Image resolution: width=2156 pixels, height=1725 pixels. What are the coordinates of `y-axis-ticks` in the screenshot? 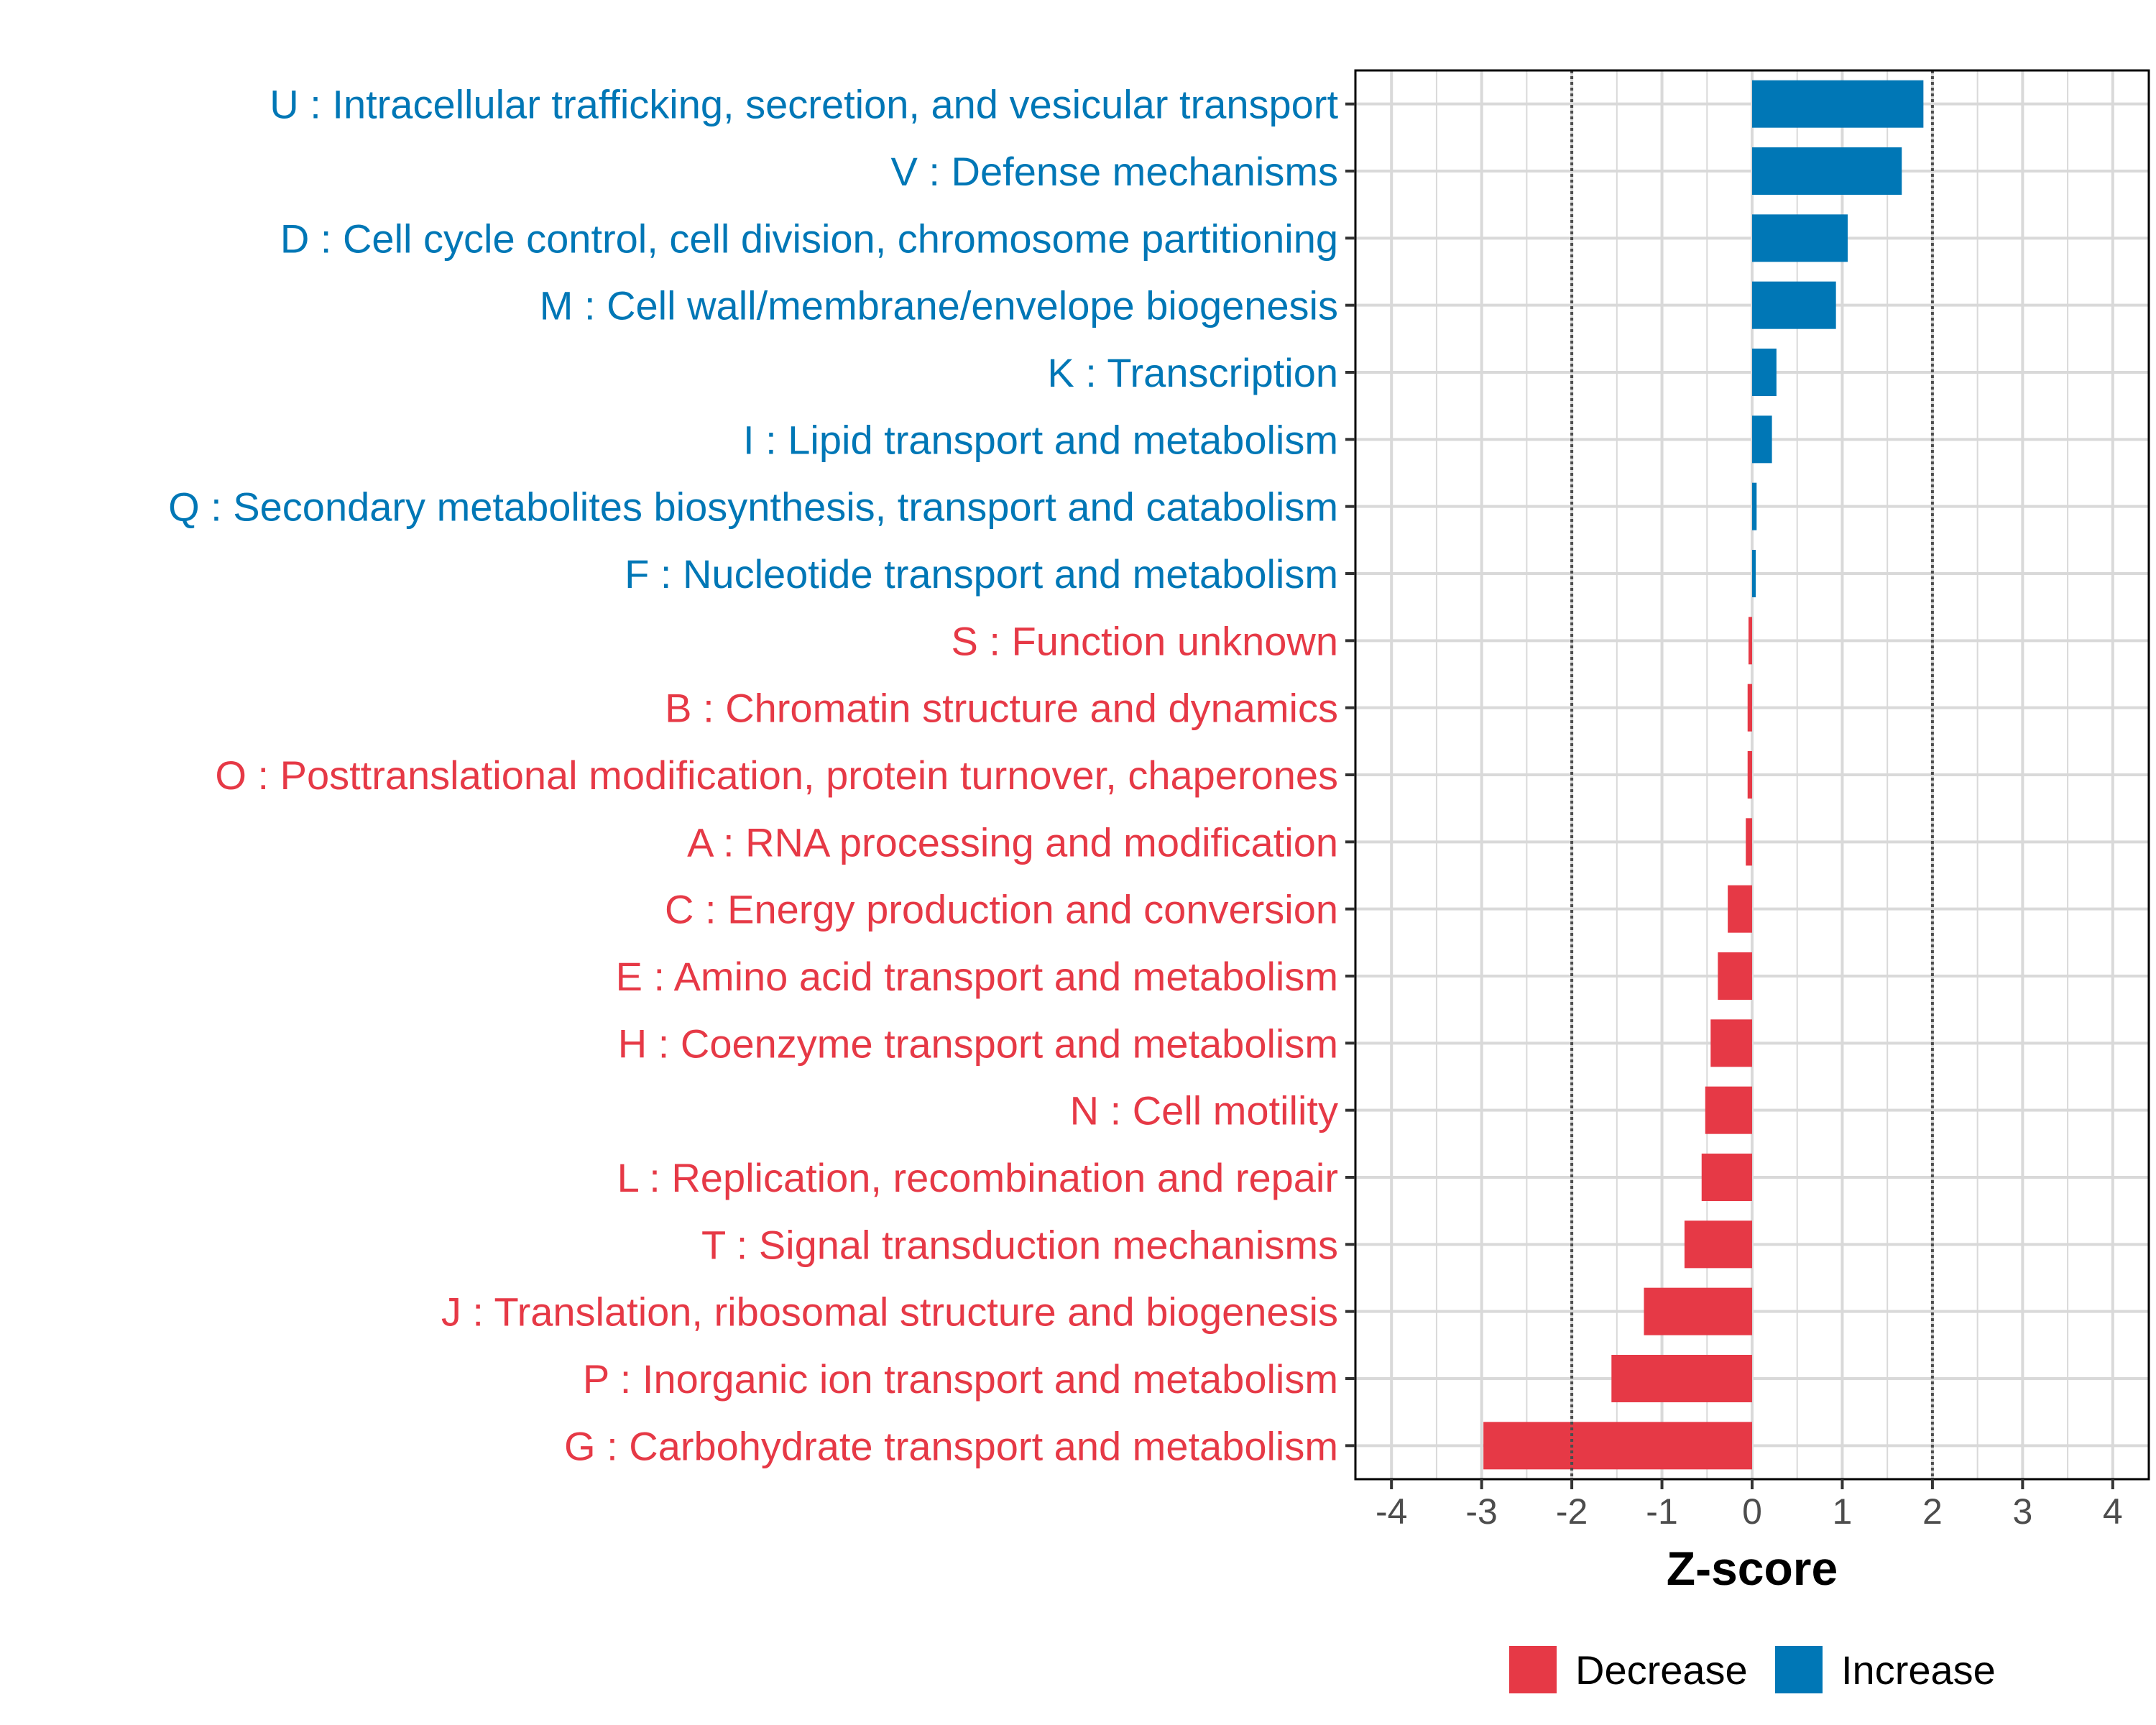 It's located at (1350, 775).